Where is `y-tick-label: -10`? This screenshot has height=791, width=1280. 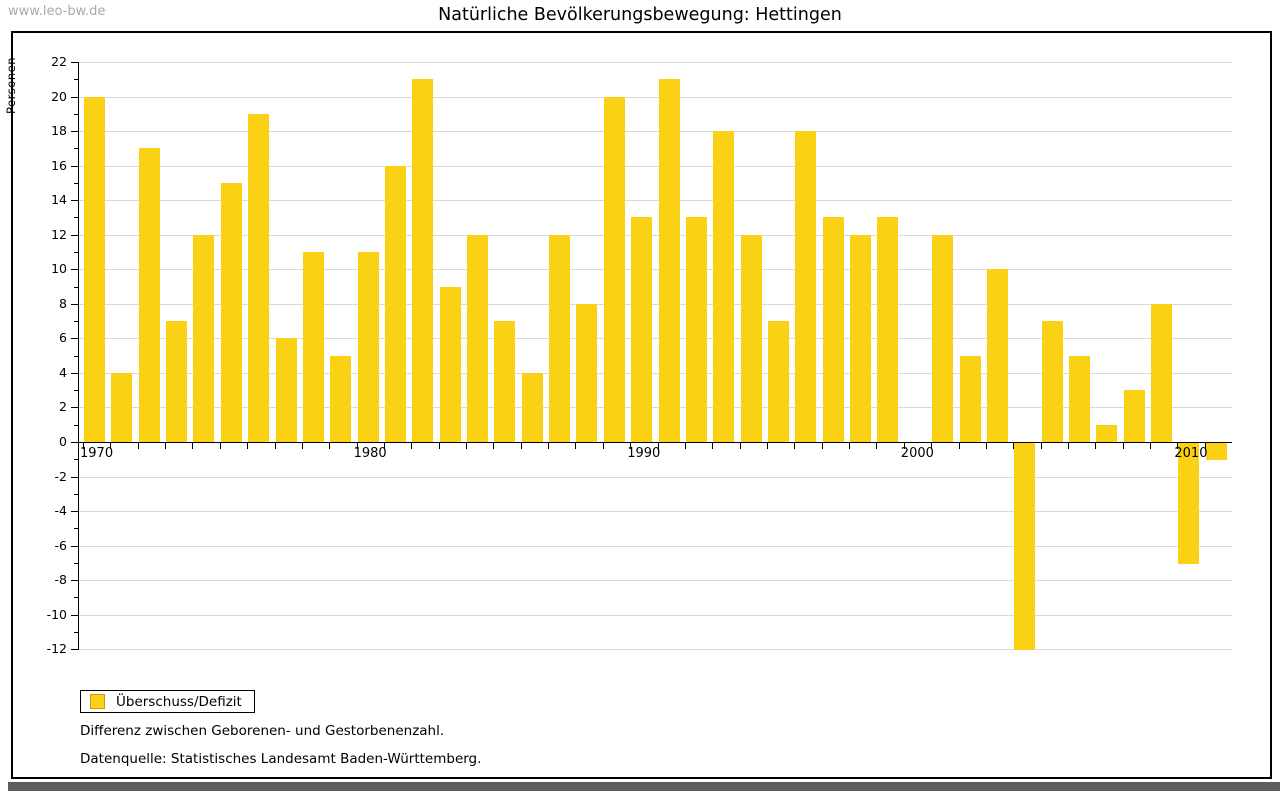
y-tick-label: -10 is located at coordinates (56, 614).